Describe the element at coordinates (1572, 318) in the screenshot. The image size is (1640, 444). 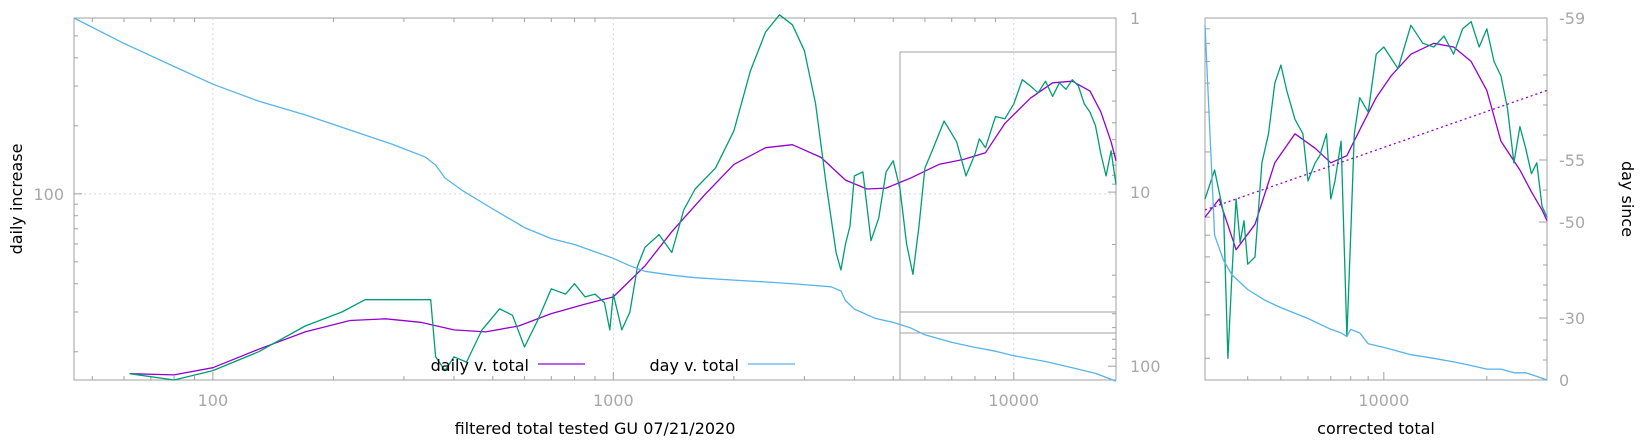
I see `right-y2-tick-label: -30` at that location.